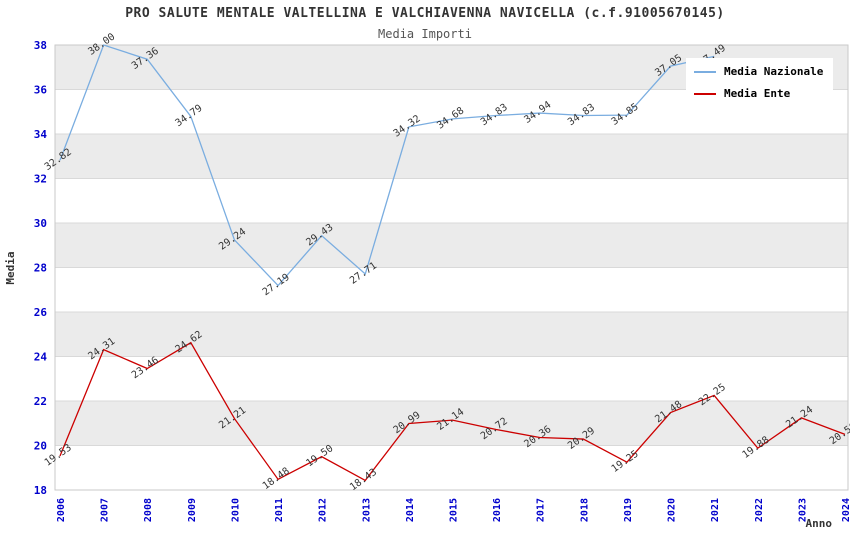 This screenshot has height=550, width=850. Describe the element at coordinates (192, 510) in the screenshot. I see `x-tick-label: 2009` at that location.